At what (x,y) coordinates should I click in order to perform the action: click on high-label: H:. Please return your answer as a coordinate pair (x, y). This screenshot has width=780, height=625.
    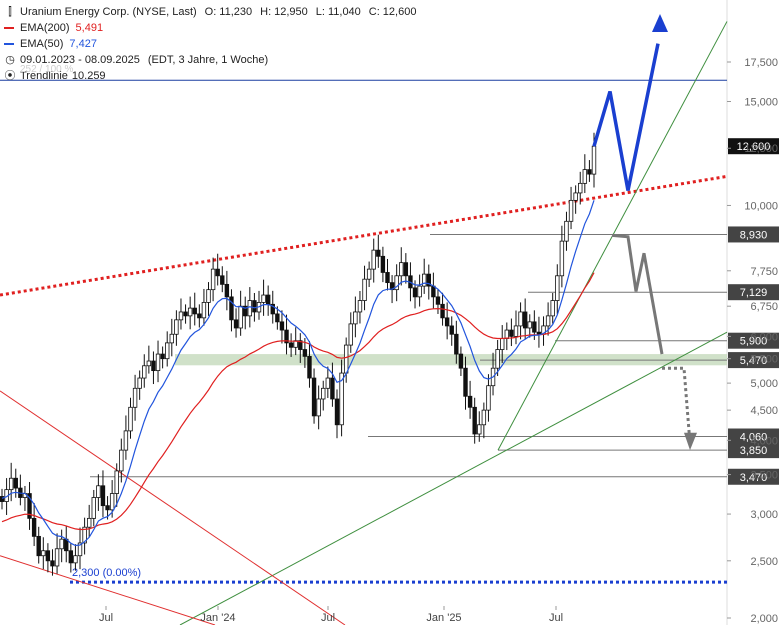
    Looking at the image, I should click on (266, 12).